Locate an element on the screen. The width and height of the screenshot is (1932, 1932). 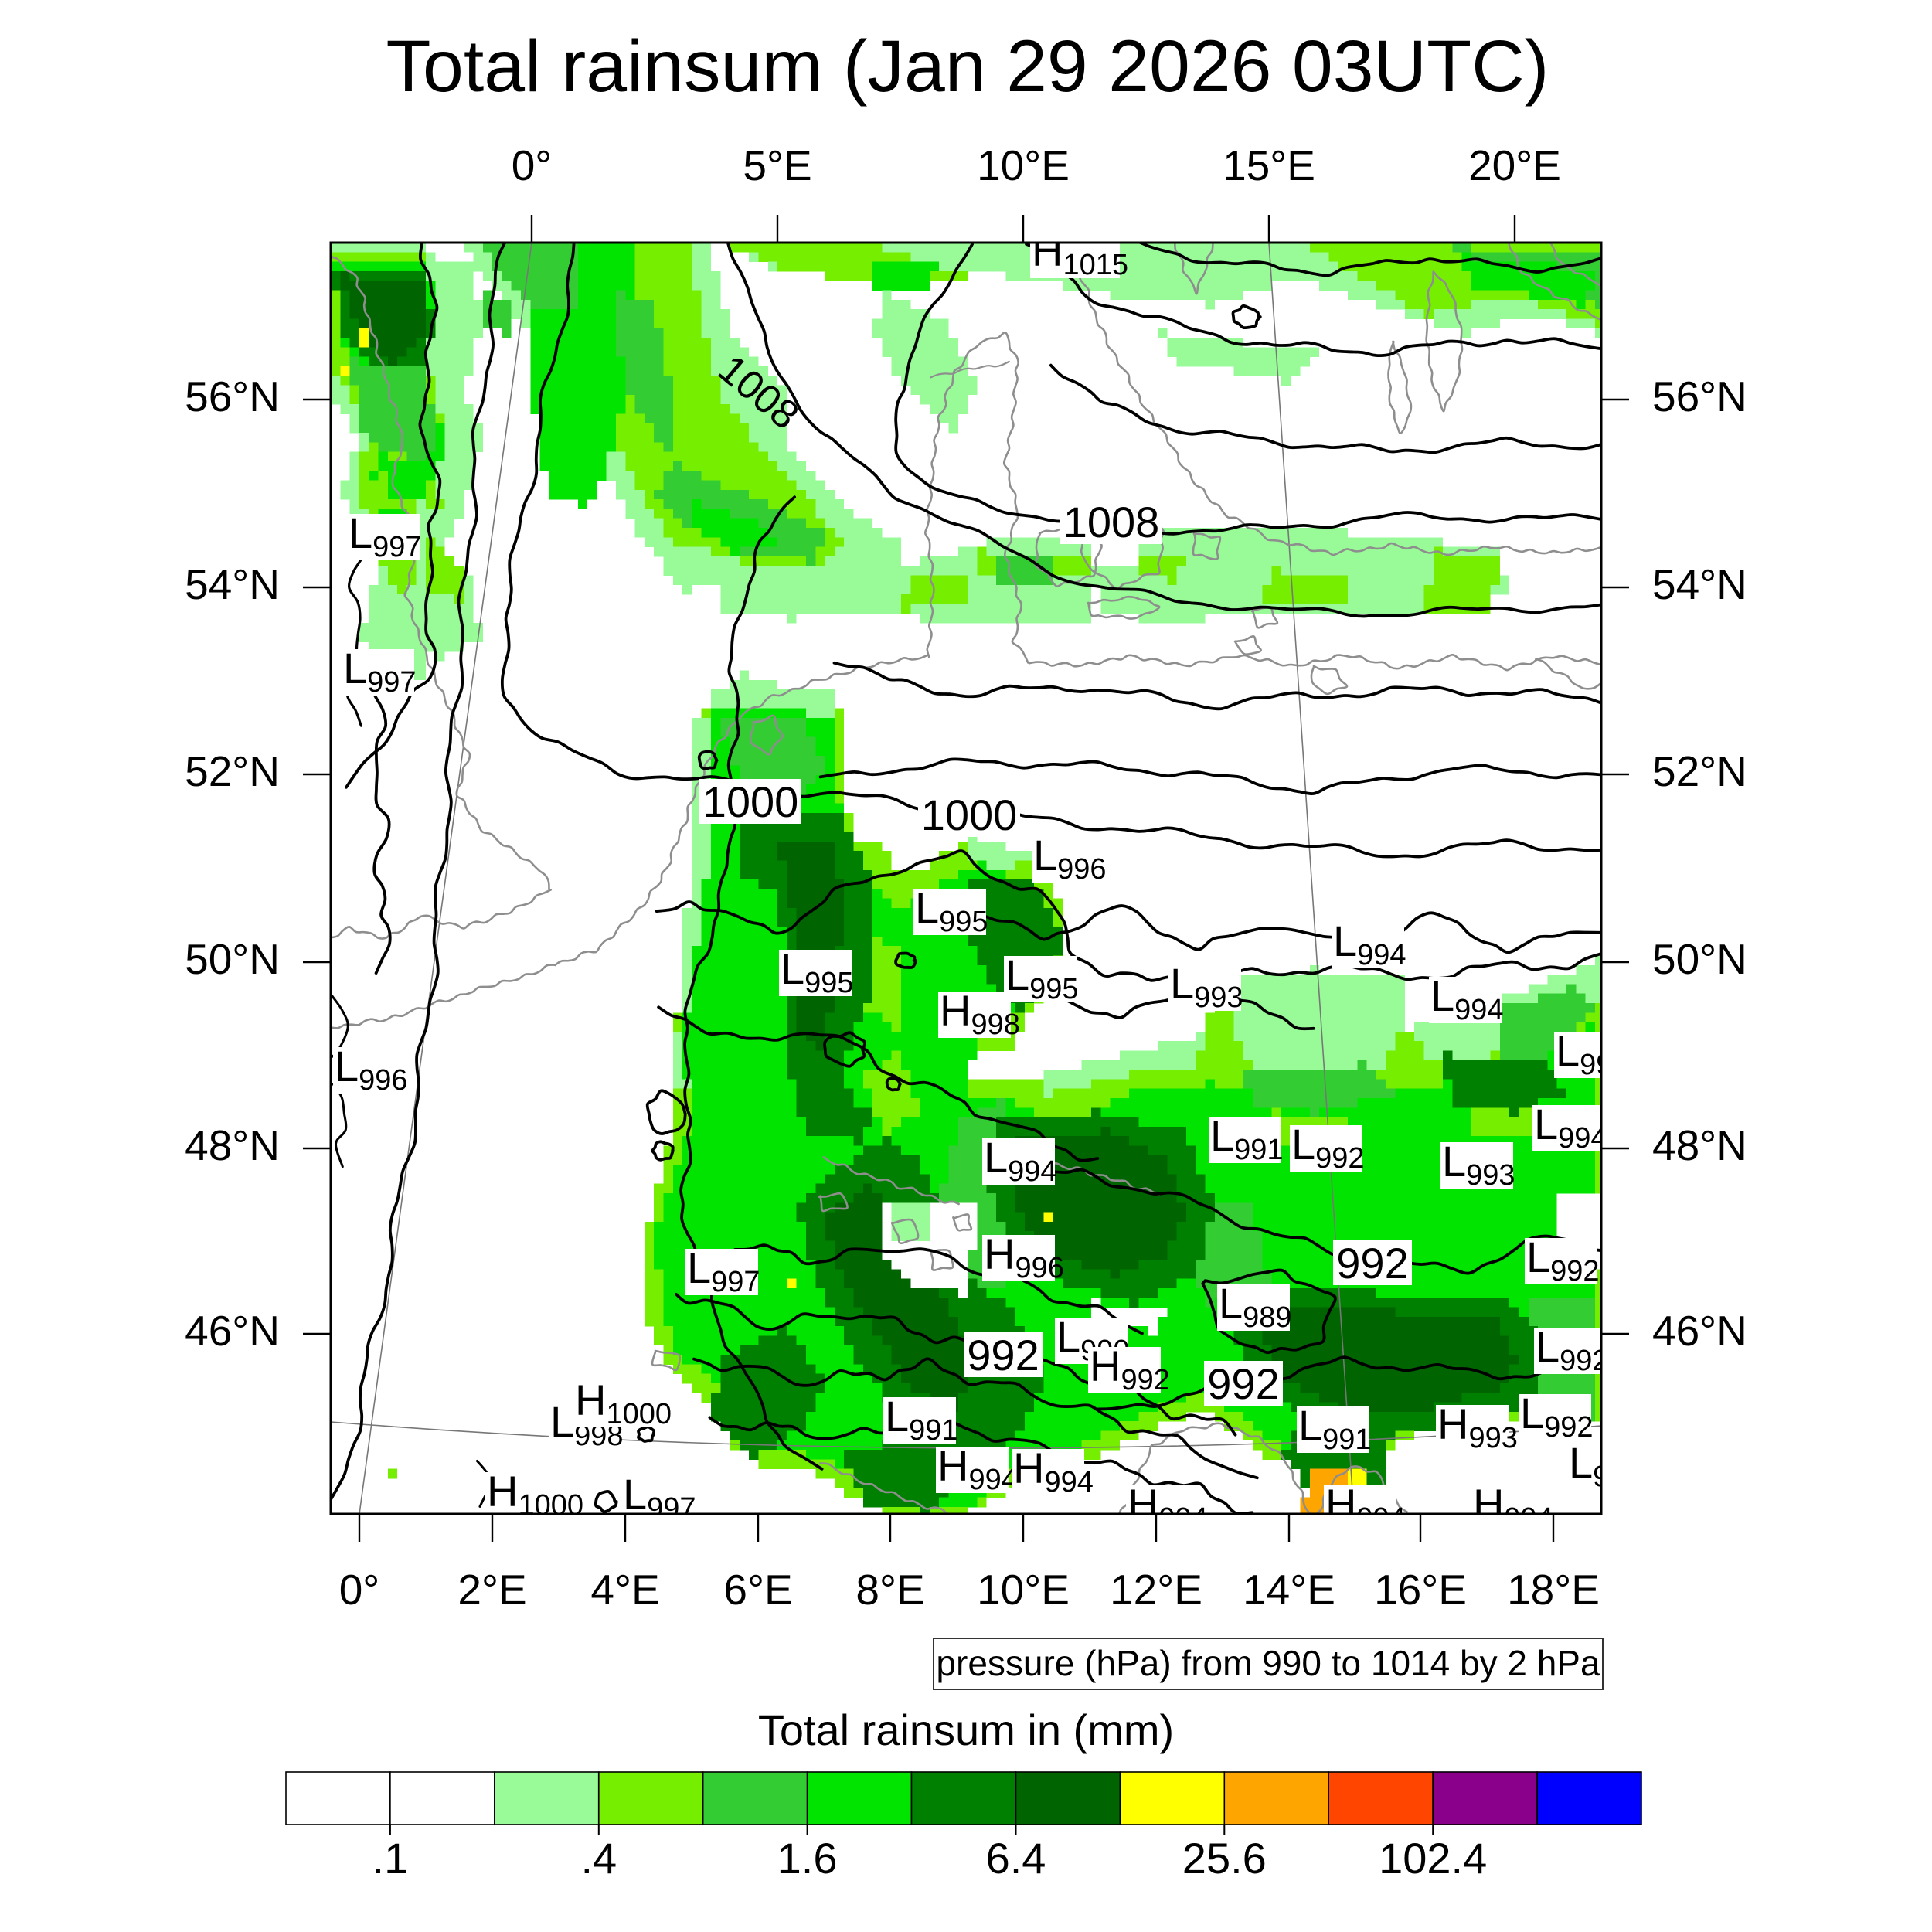
svg-text: 4°E is located at coordinates (624, 1590).